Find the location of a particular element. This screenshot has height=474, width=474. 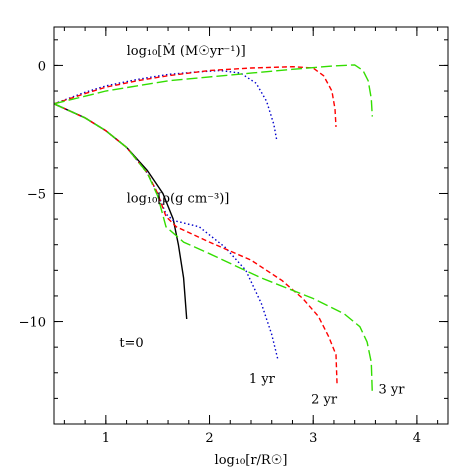

series-t0-density is located at coordinates (120, 211).